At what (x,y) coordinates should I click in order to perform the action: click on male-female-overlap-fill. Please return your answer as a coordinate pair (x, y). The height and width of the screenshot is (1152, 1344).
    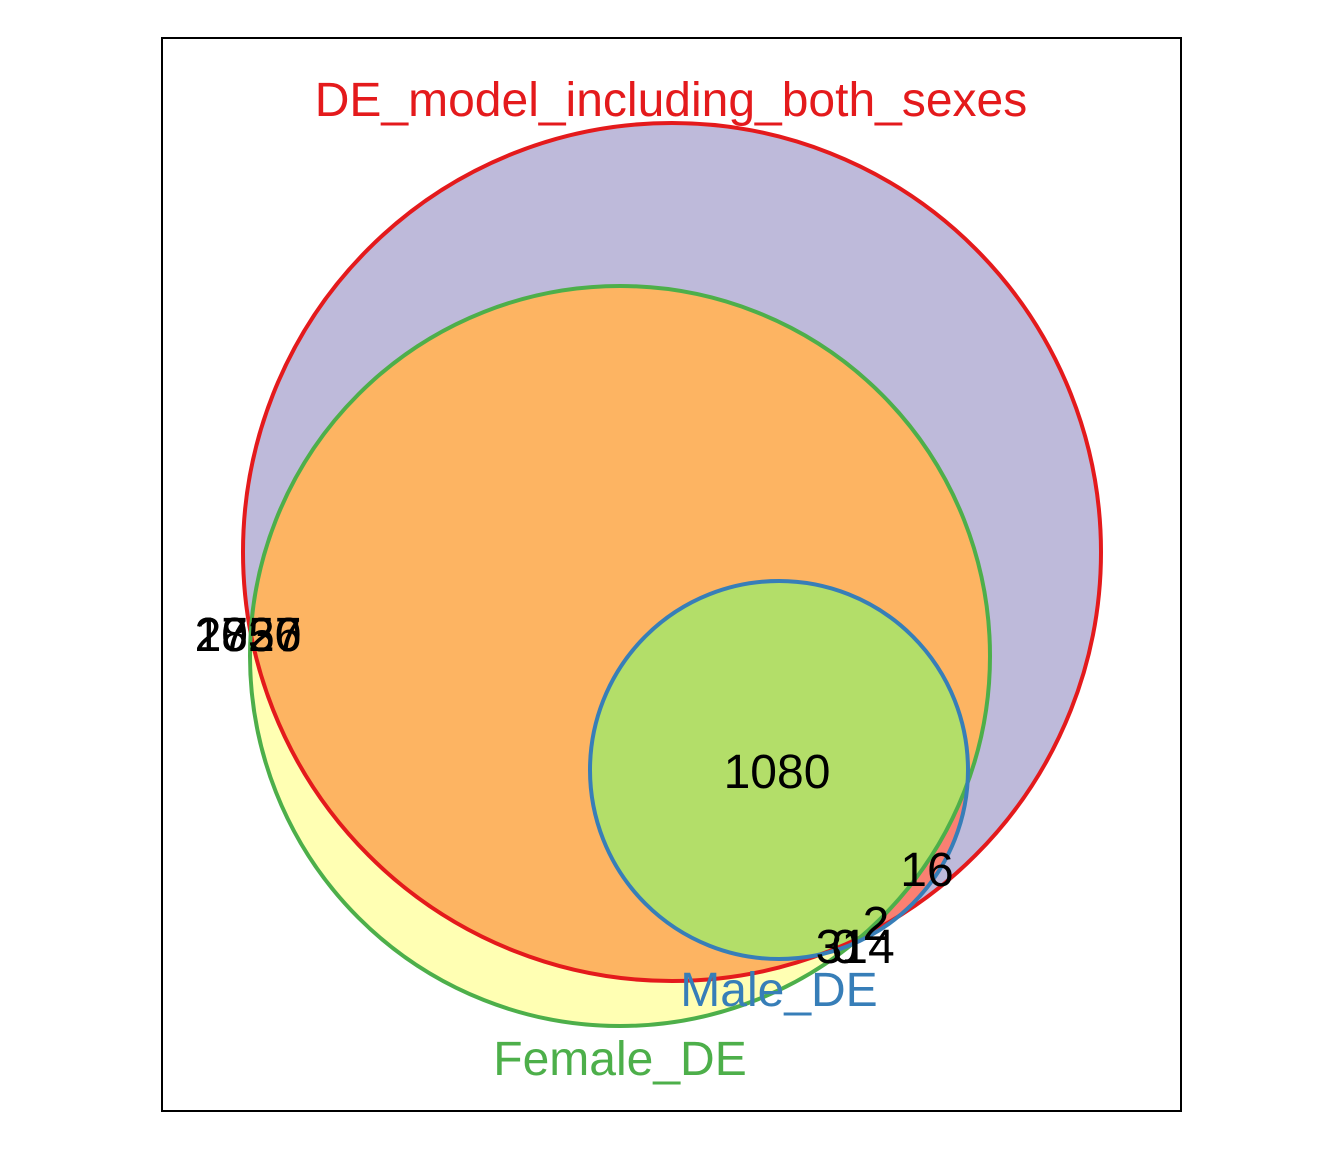
    Looking at the image, I should click on (779, 770).